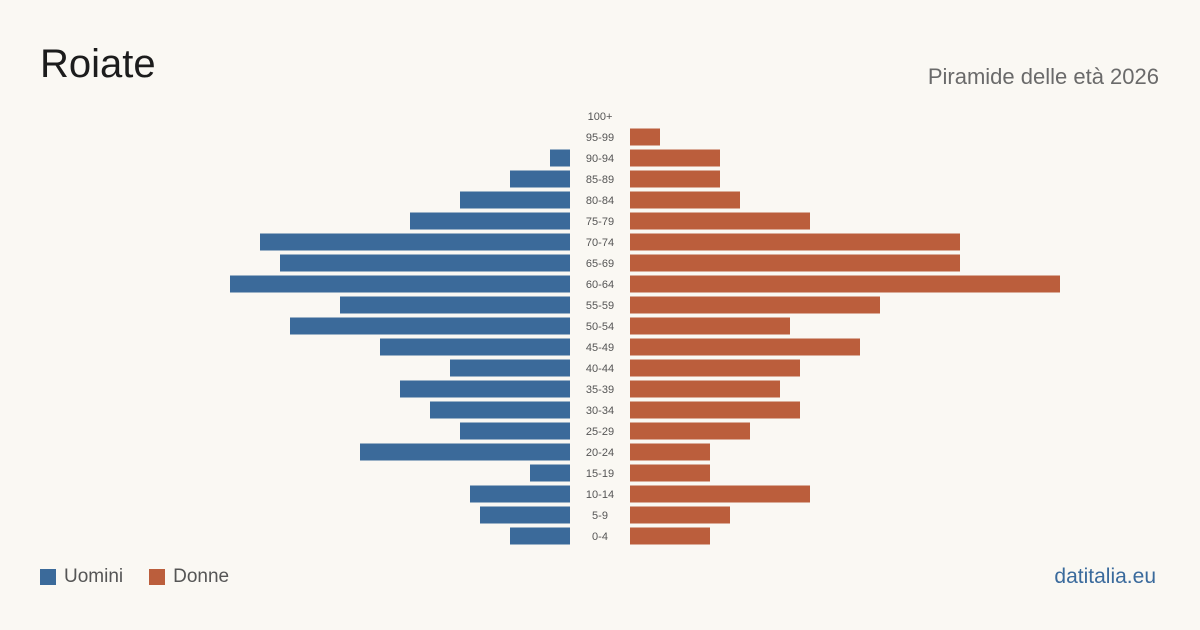 The width and height of the screenshot is (1200, 630). I want to click on age-label-70-74: 70-74, so click(600, 243).